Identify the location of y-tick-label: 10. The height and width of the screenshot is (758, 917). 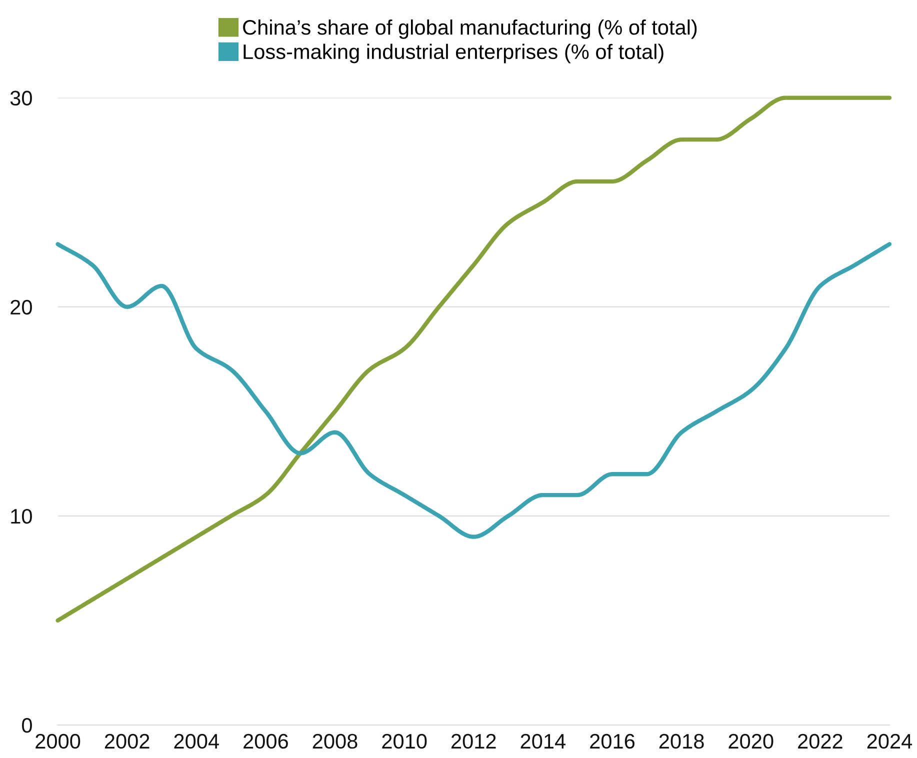
(21, 516).